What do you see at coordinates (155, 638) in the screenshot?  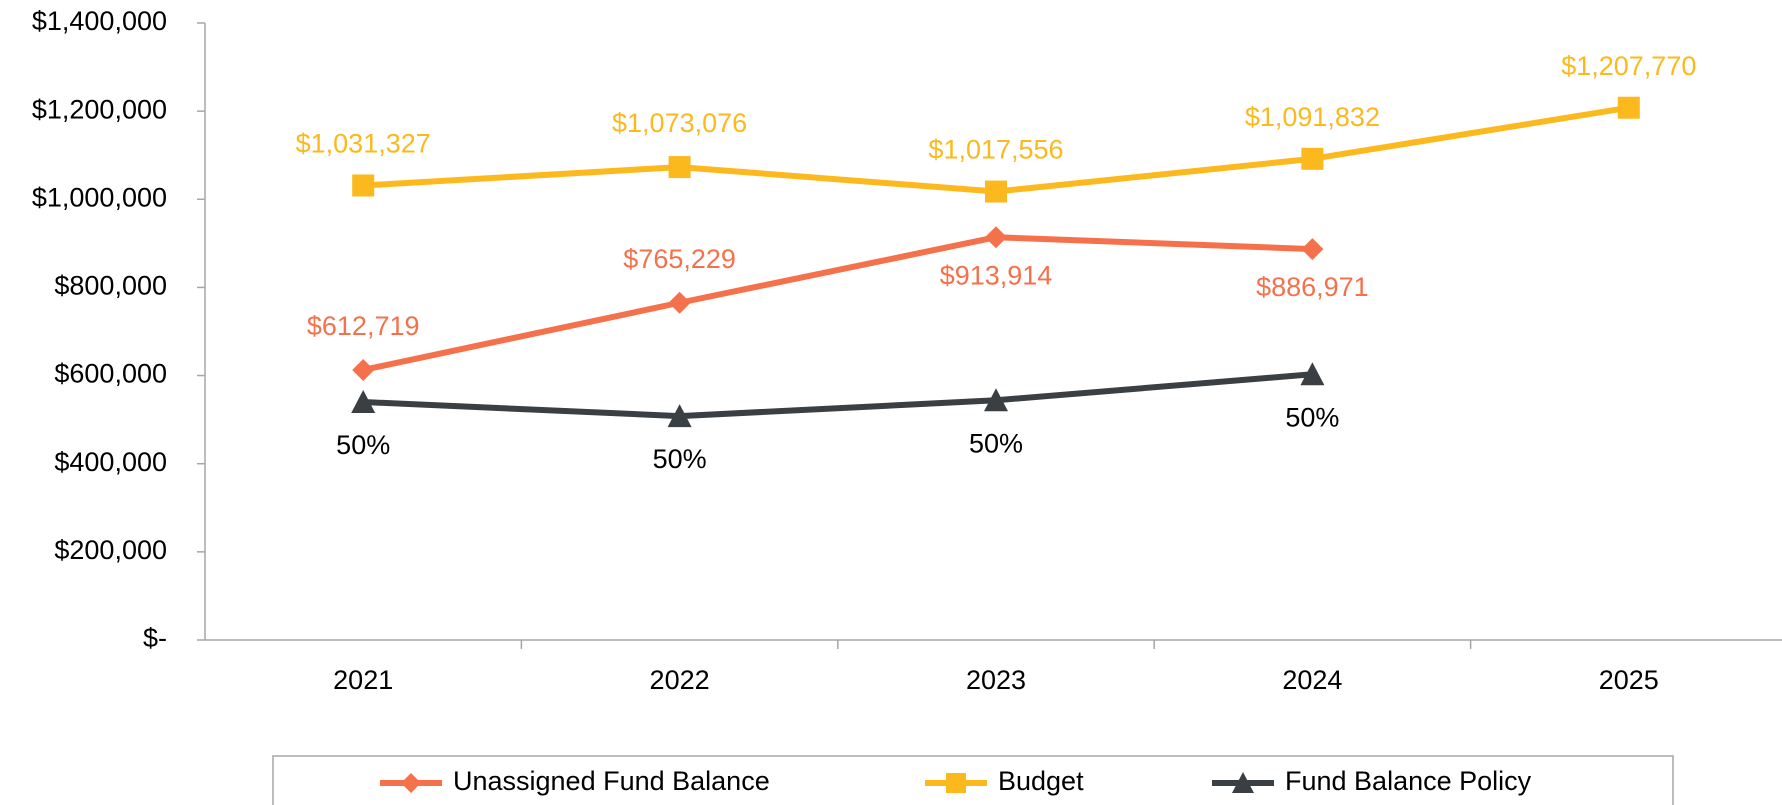 I see `y-tick-label: $-` at bounding box center [155, 638].